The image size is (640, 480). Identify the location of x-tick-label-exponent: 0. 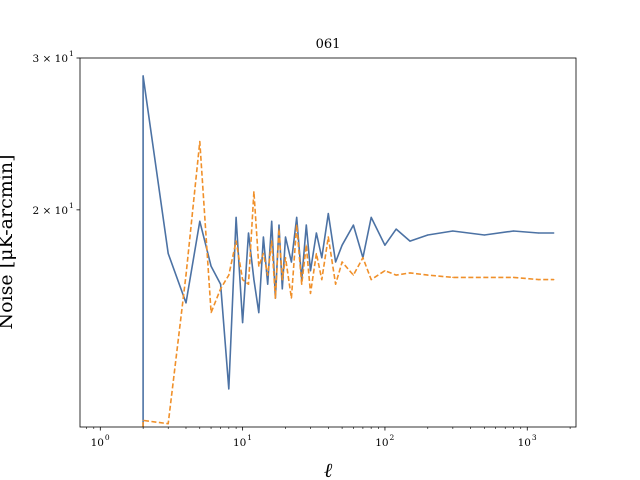
(107, 437).